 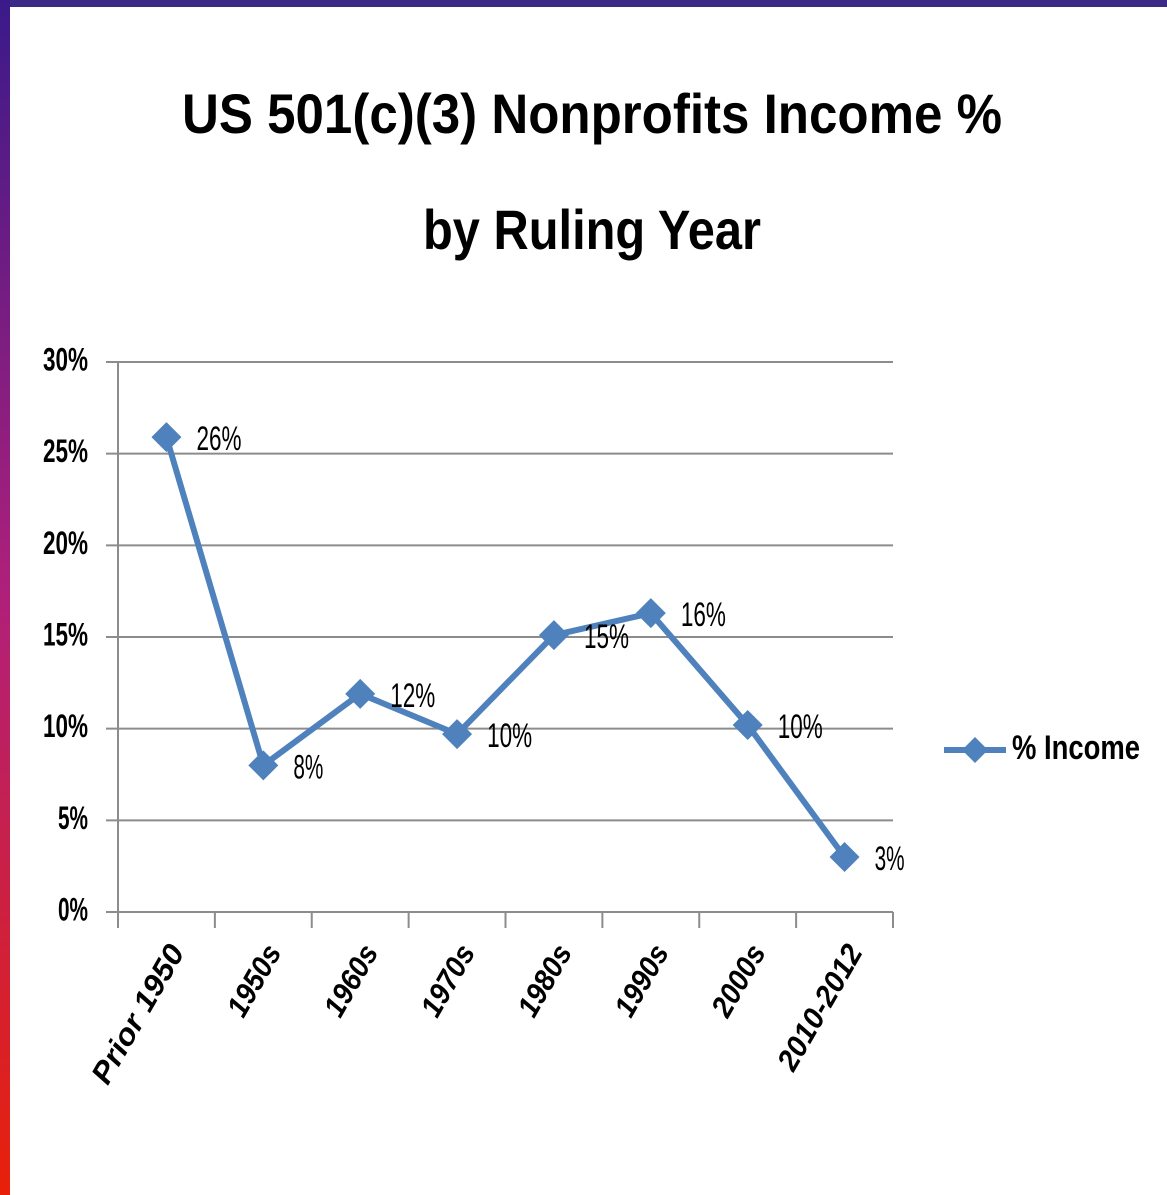 I want to click on y-tick-label: 20%, so click(x=65, y=543).